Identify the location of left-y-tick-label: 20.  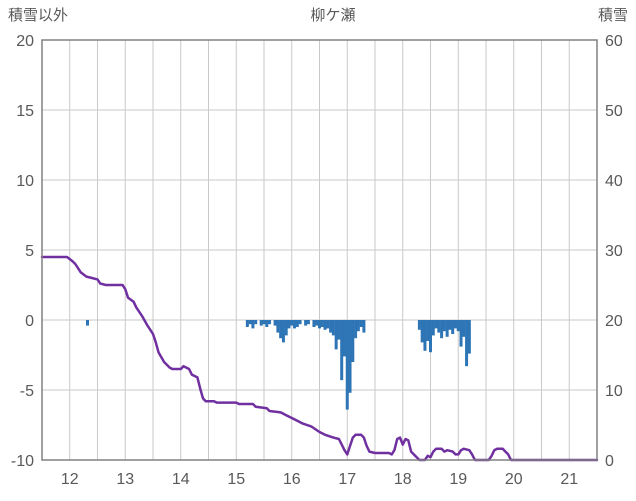
(25, 41).